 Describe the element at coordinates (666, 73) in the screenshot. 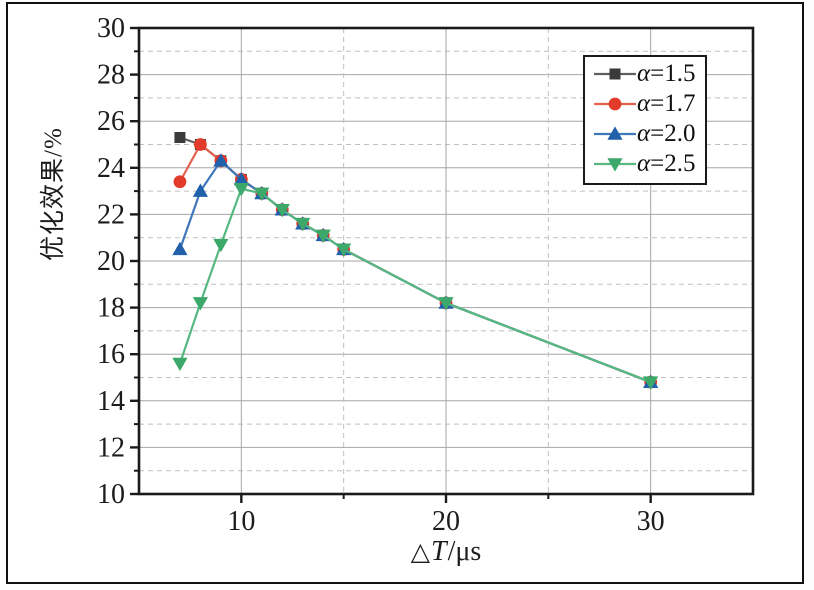

I see `legend-label: α=1.5` at that location.